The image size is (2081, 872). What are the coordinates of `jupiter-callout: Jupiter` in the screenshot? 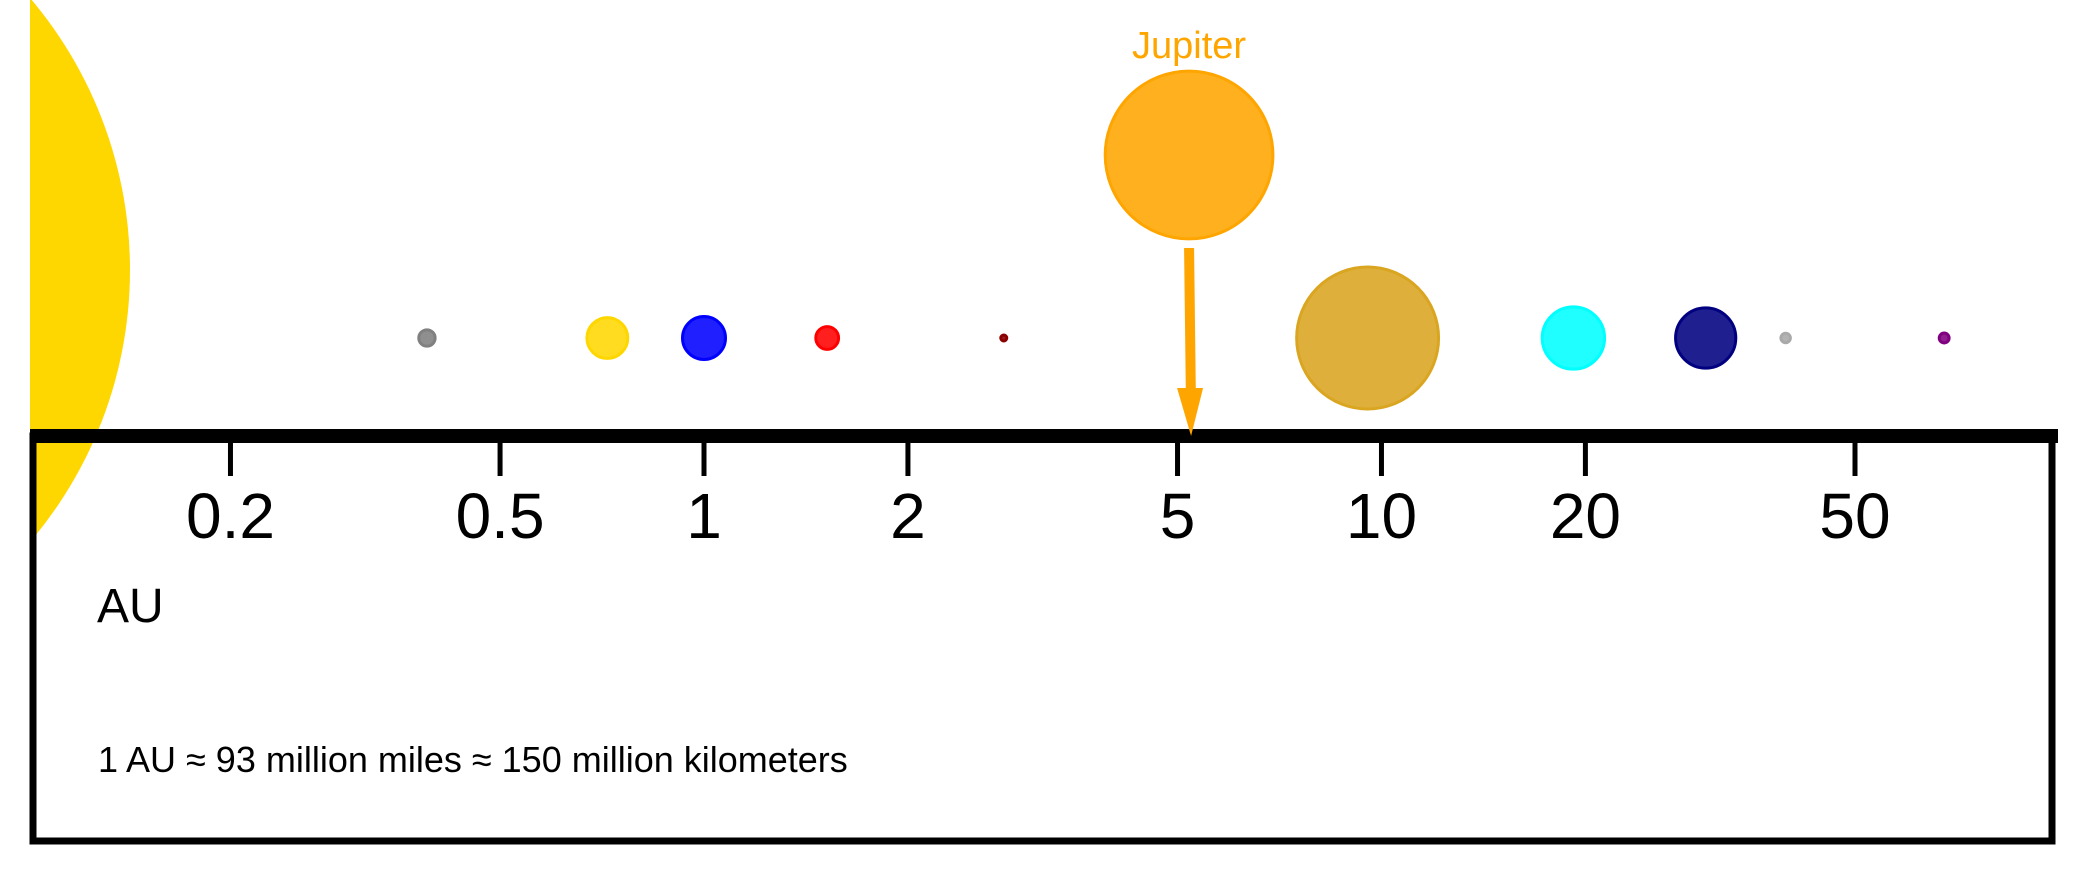 It's located at (1189, 230).